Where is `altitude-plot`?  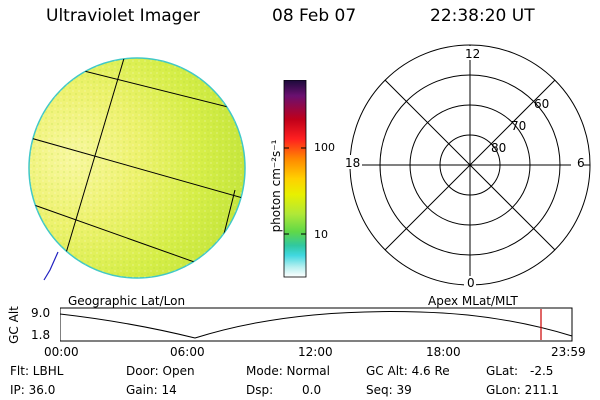
altitude-plot is located at coordinates (316, 324).